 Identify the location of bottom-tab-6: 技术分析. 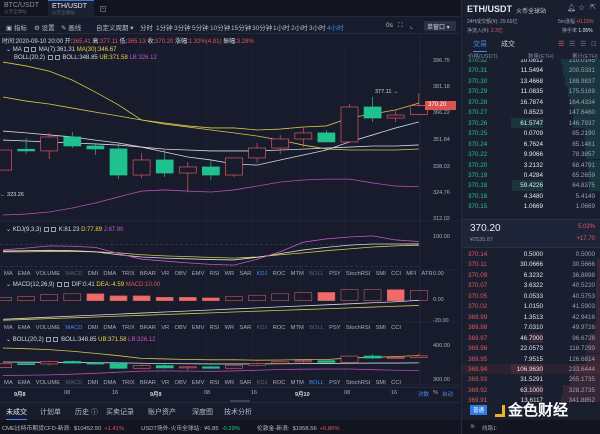
(238, 412).